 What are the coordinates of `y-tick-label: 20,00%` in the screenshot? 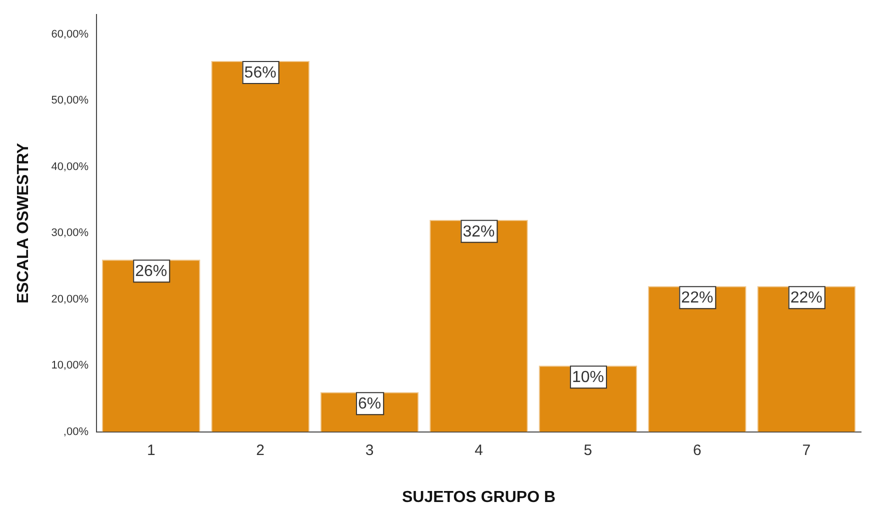 It's located at (70, 299).